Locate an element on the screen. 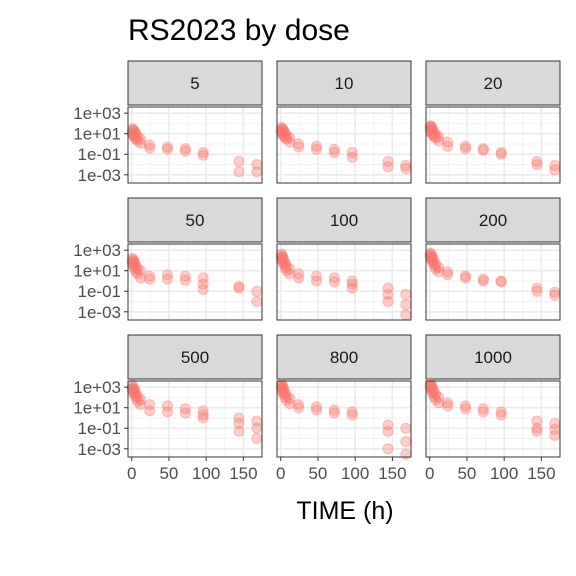 The height and width of the screenshot is (576, 576). y-tick-label: 1e+01 is located at coordinates (97, 408).